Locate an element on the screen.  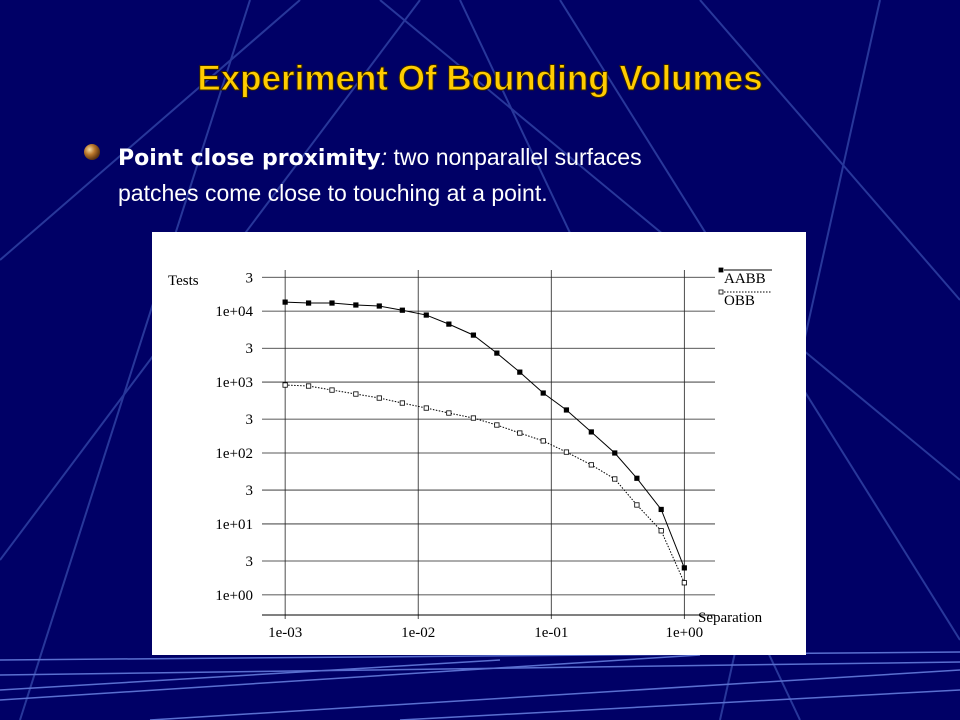
y-tick-label: 1e+04 is located at coordinates (234, 312).